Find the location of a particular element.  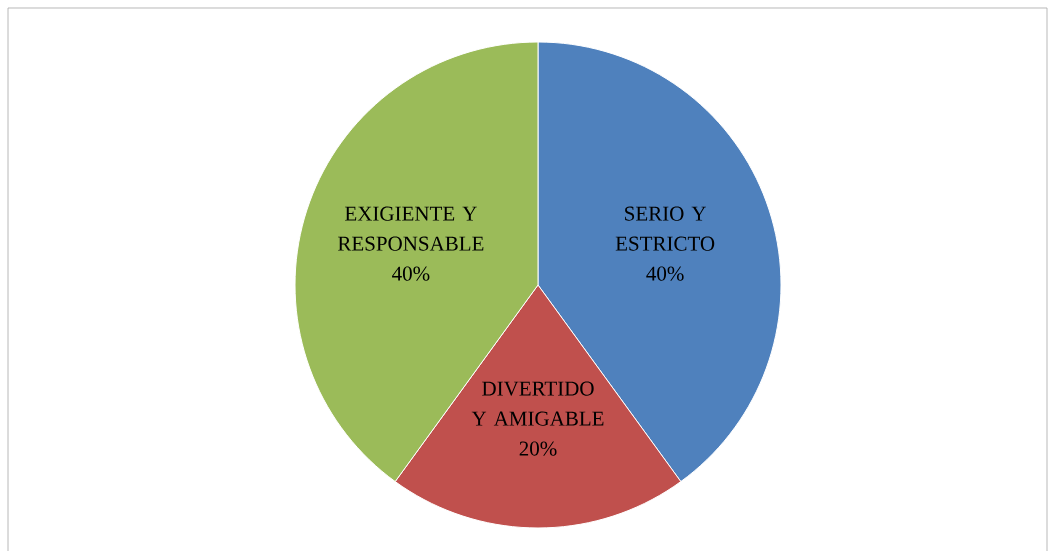

slice-label: EXIGIENTE Y RESPONSABLE is located at coordinates (410, 228).